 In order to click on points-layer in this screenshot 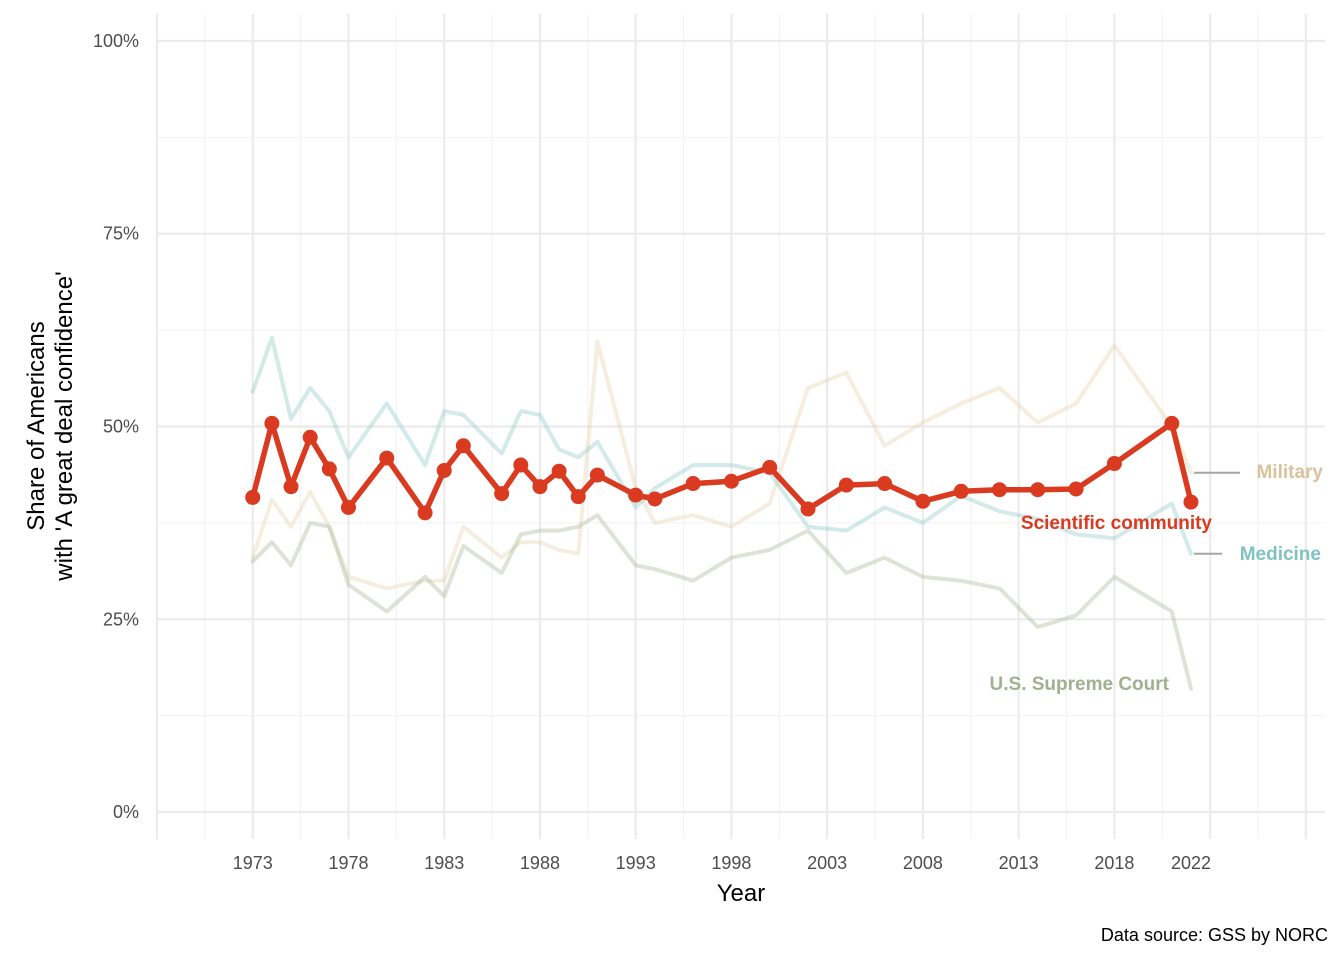, I will do `click(722, 468)`.